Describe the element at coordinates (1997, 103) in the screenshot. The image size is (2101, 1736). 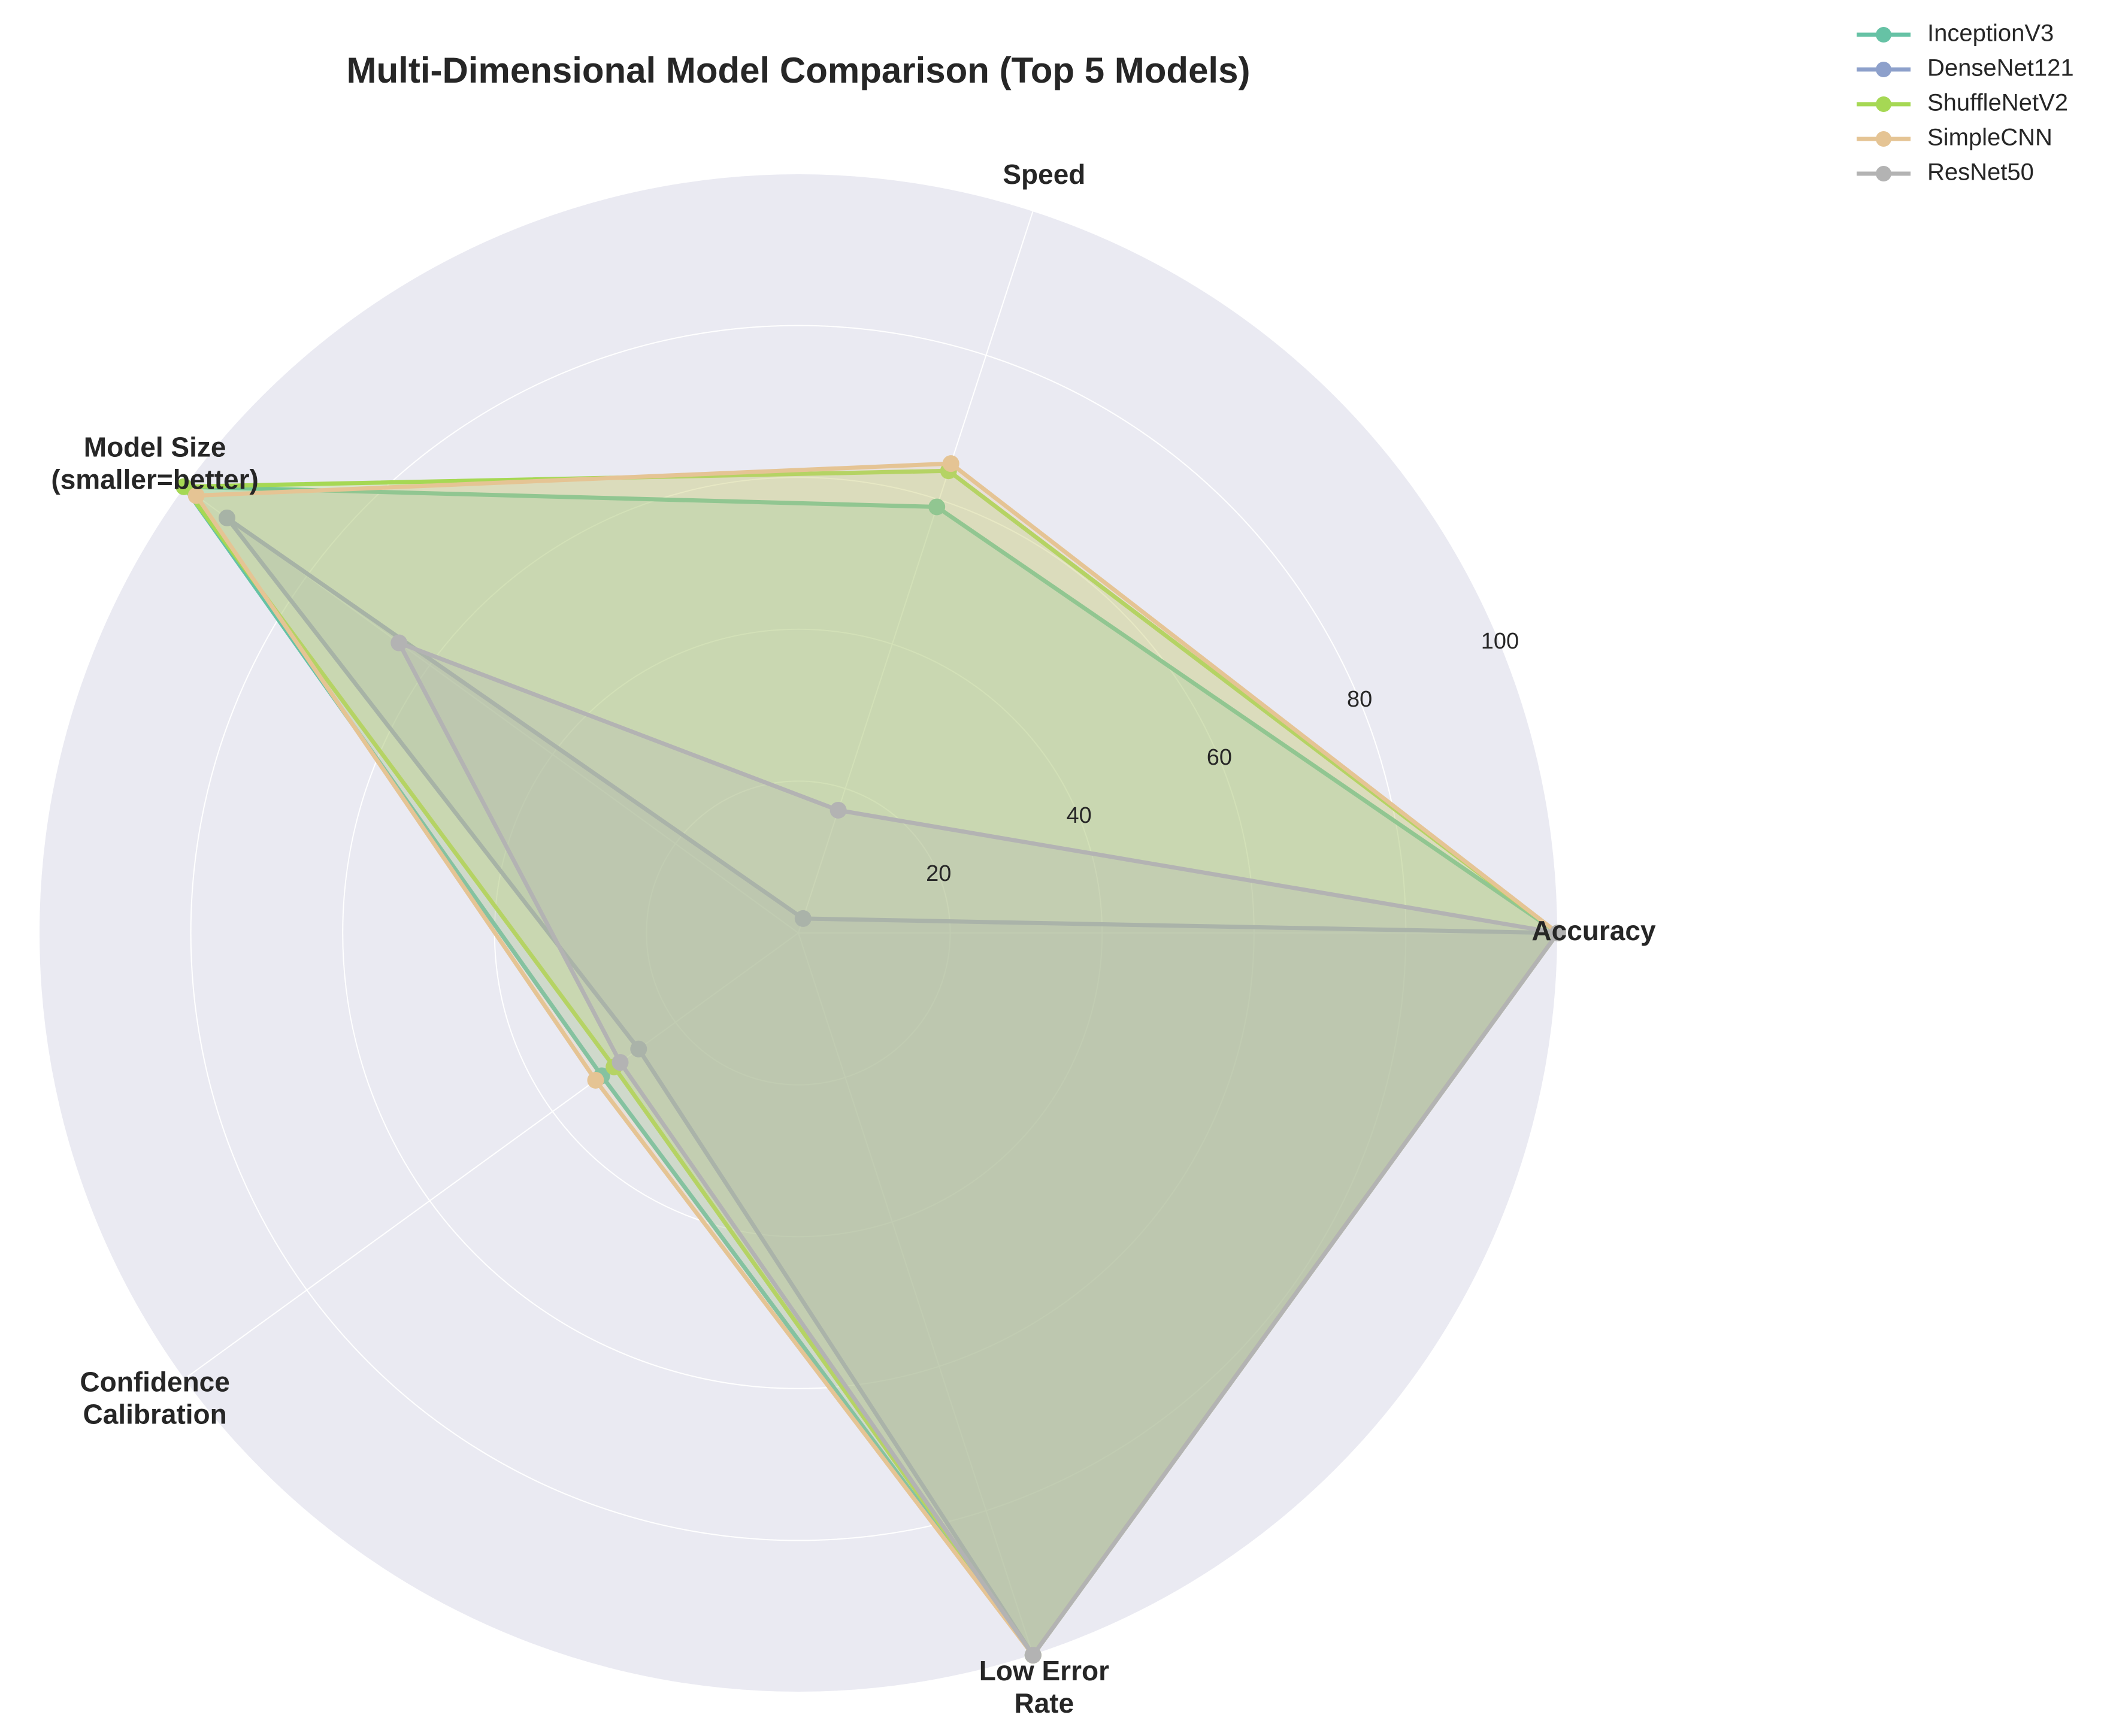
I see `legend-label: ShuffleNetV2` at that location.